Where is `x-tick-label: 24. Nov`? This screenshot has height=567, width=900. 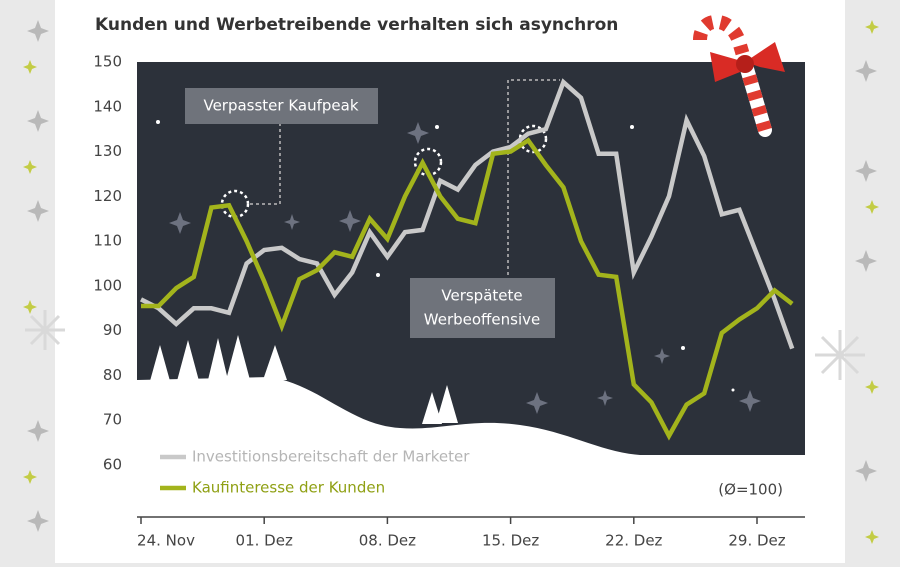
x-tick-label: 24. Nov is located at coordinates (166, 541).